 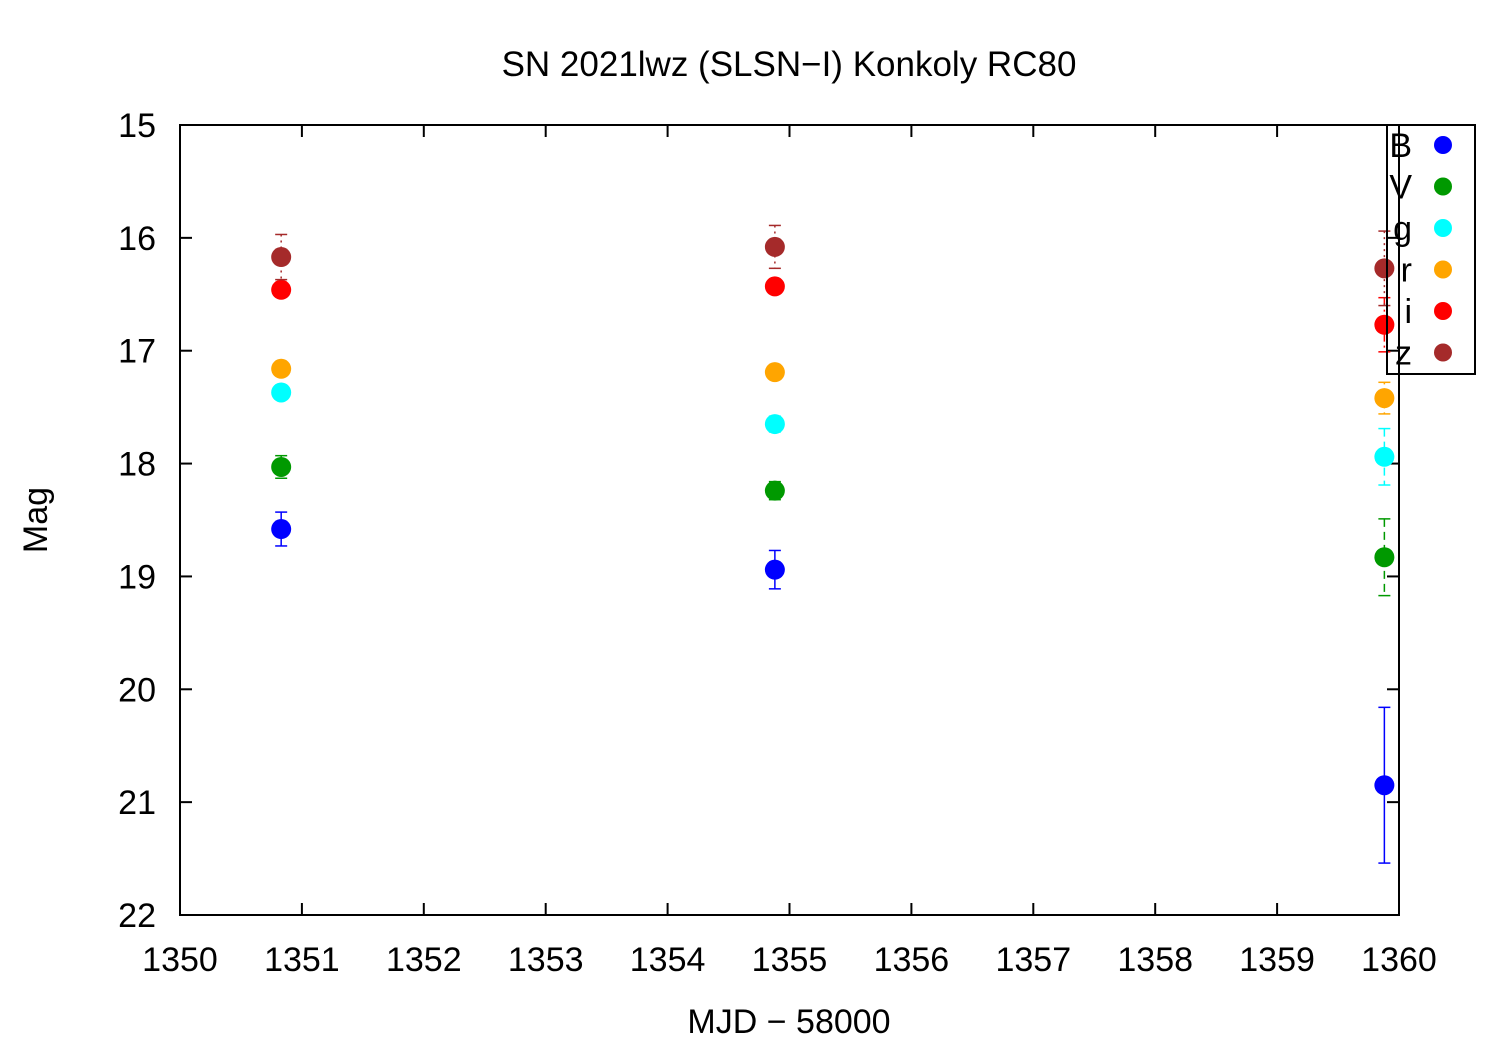 I want to click on x-tick-label: 1358, so click(x=1155, y=960).